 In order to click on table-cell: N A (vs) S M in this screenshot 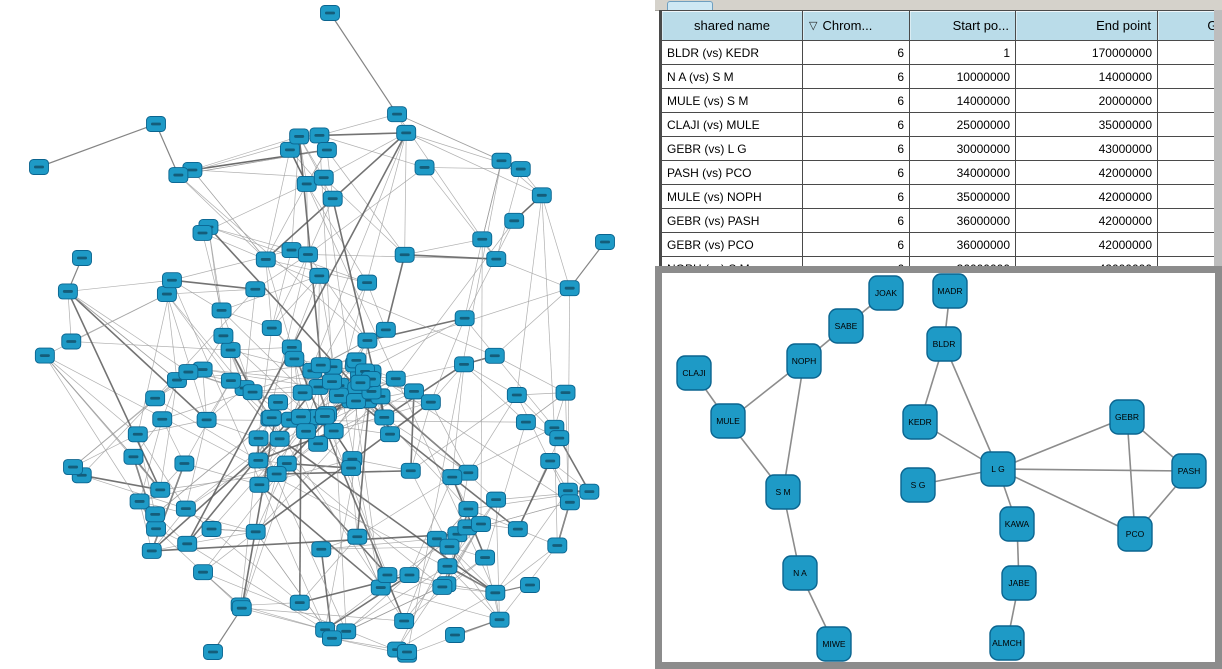, I will do `click(732, 76)`.